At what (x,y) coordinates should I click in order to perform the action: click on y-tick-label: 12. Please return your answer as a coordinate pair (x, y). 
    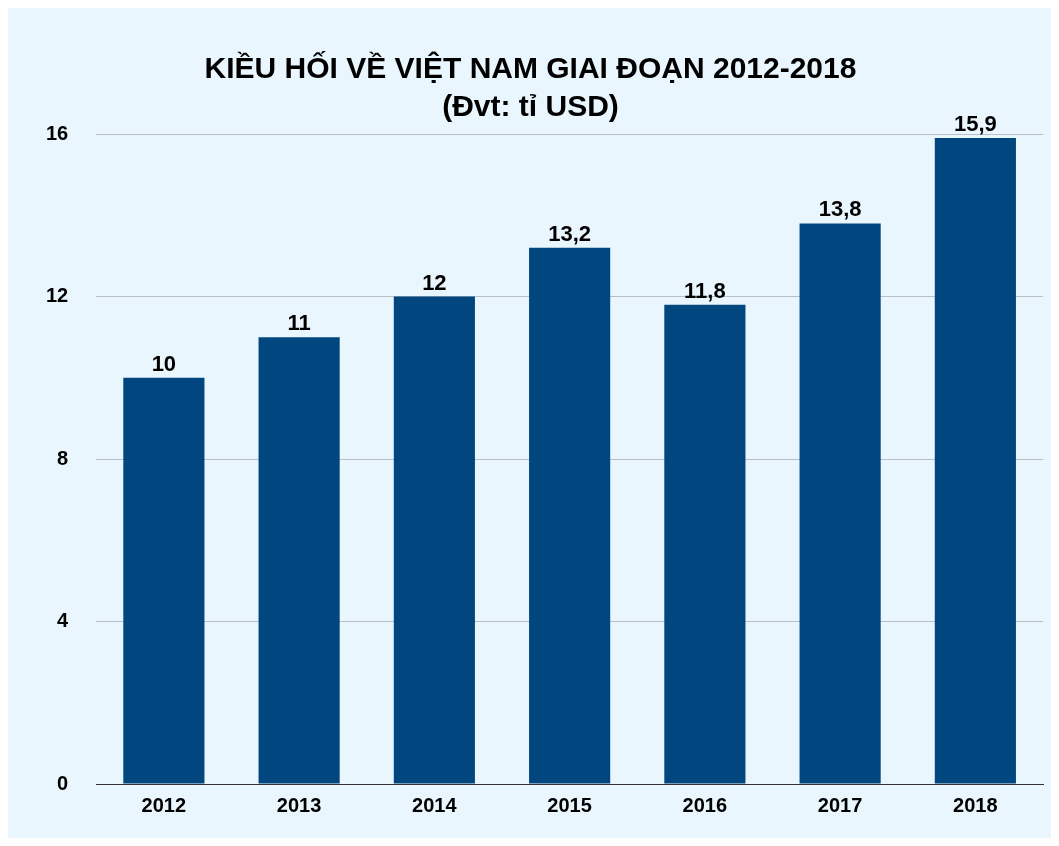
    Looking at the image, I should click on (57, 295).